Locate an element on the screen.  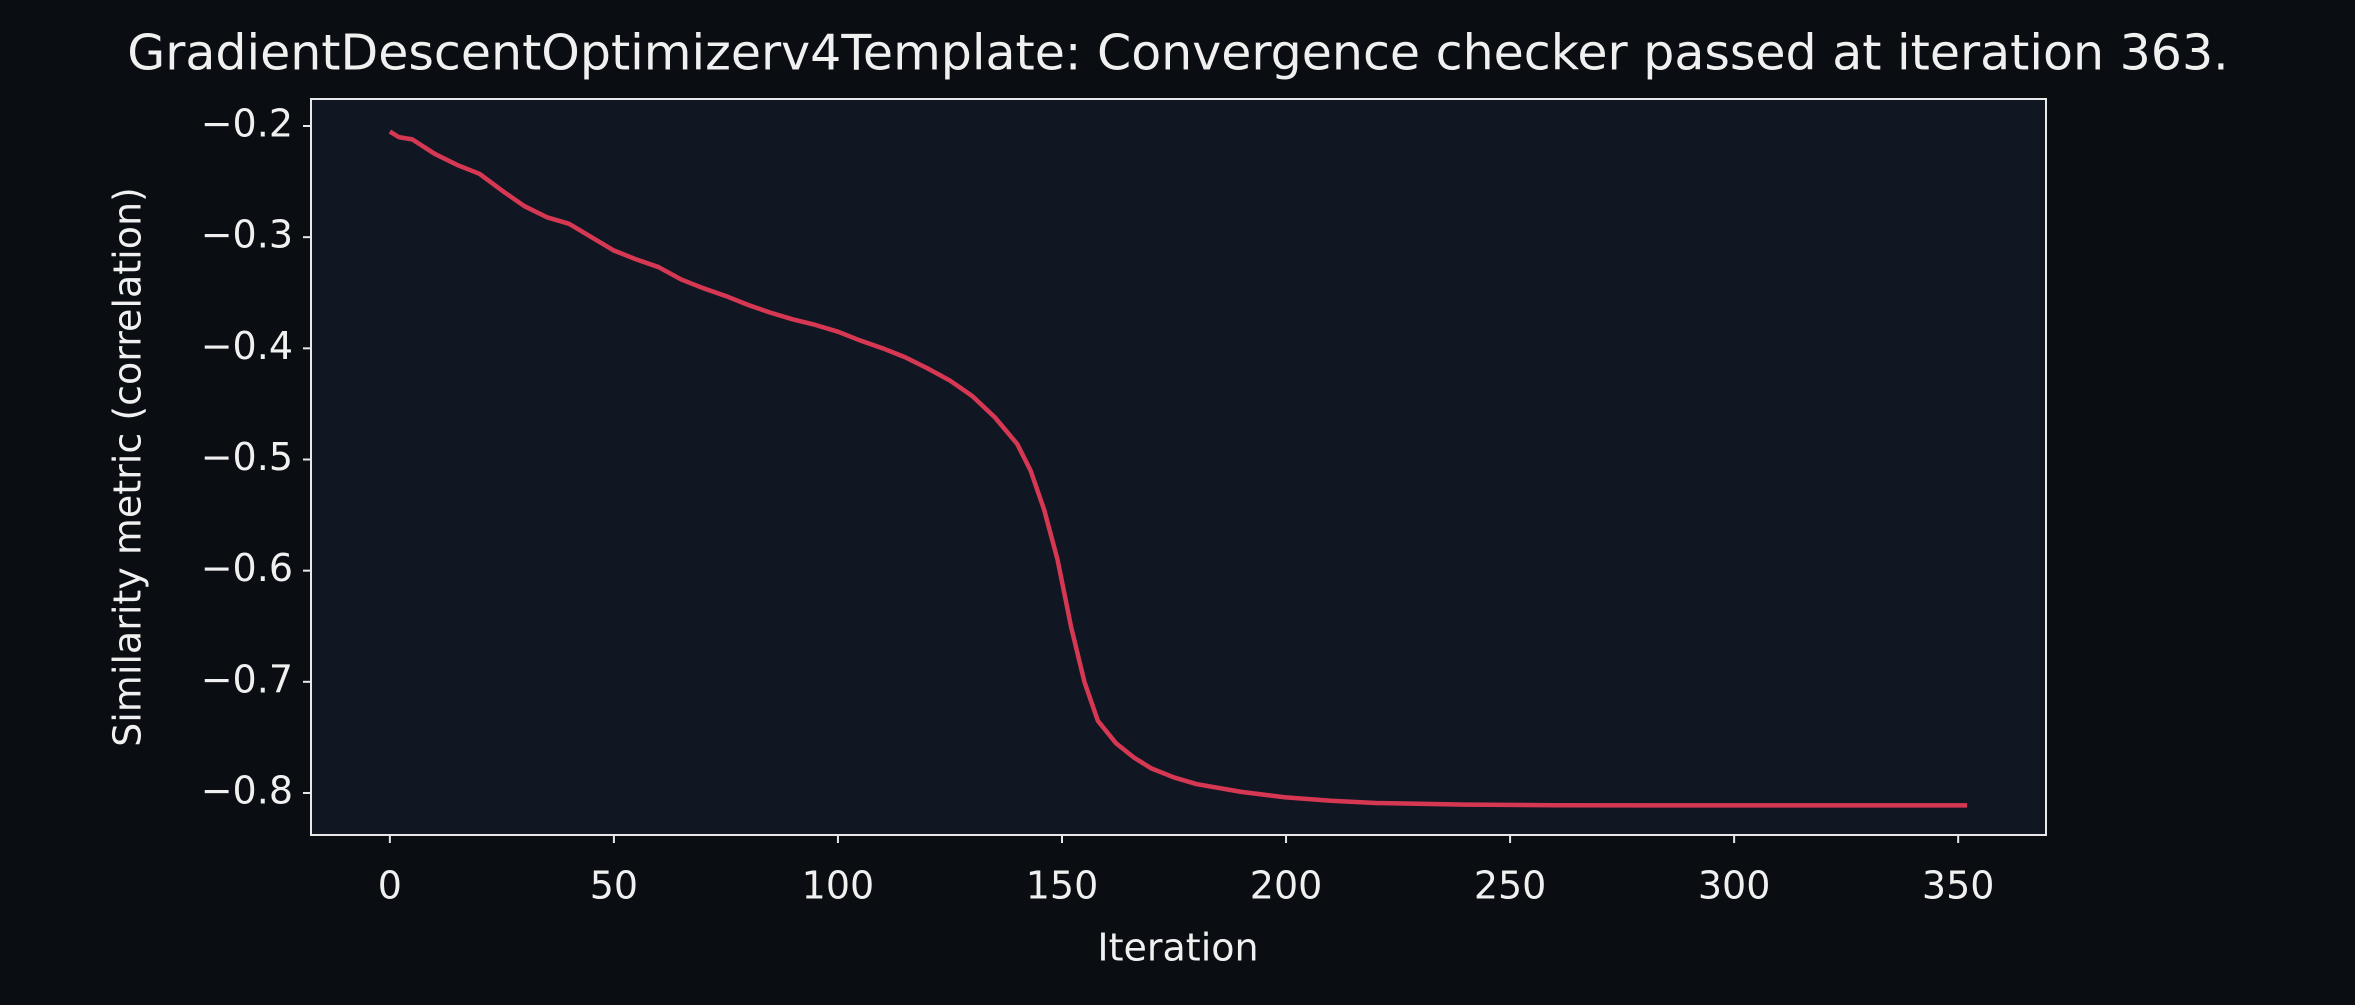
x-axis-label: Iteration is located at coordinates (1177, 948).